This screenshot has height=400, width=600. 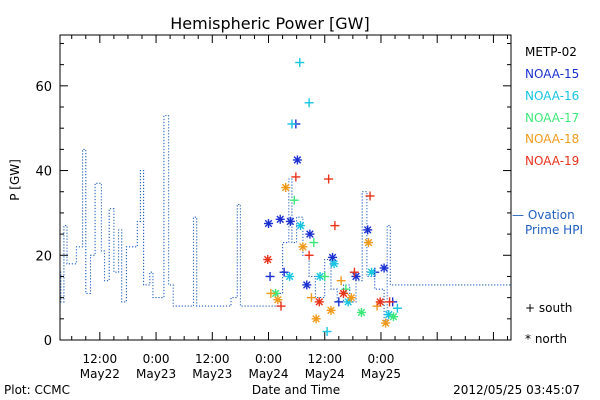 What do you see at coordinates (552, 96) in the screenshot?
I see `legend-satellite: NOAA-16` at bounding box center [552, 96].